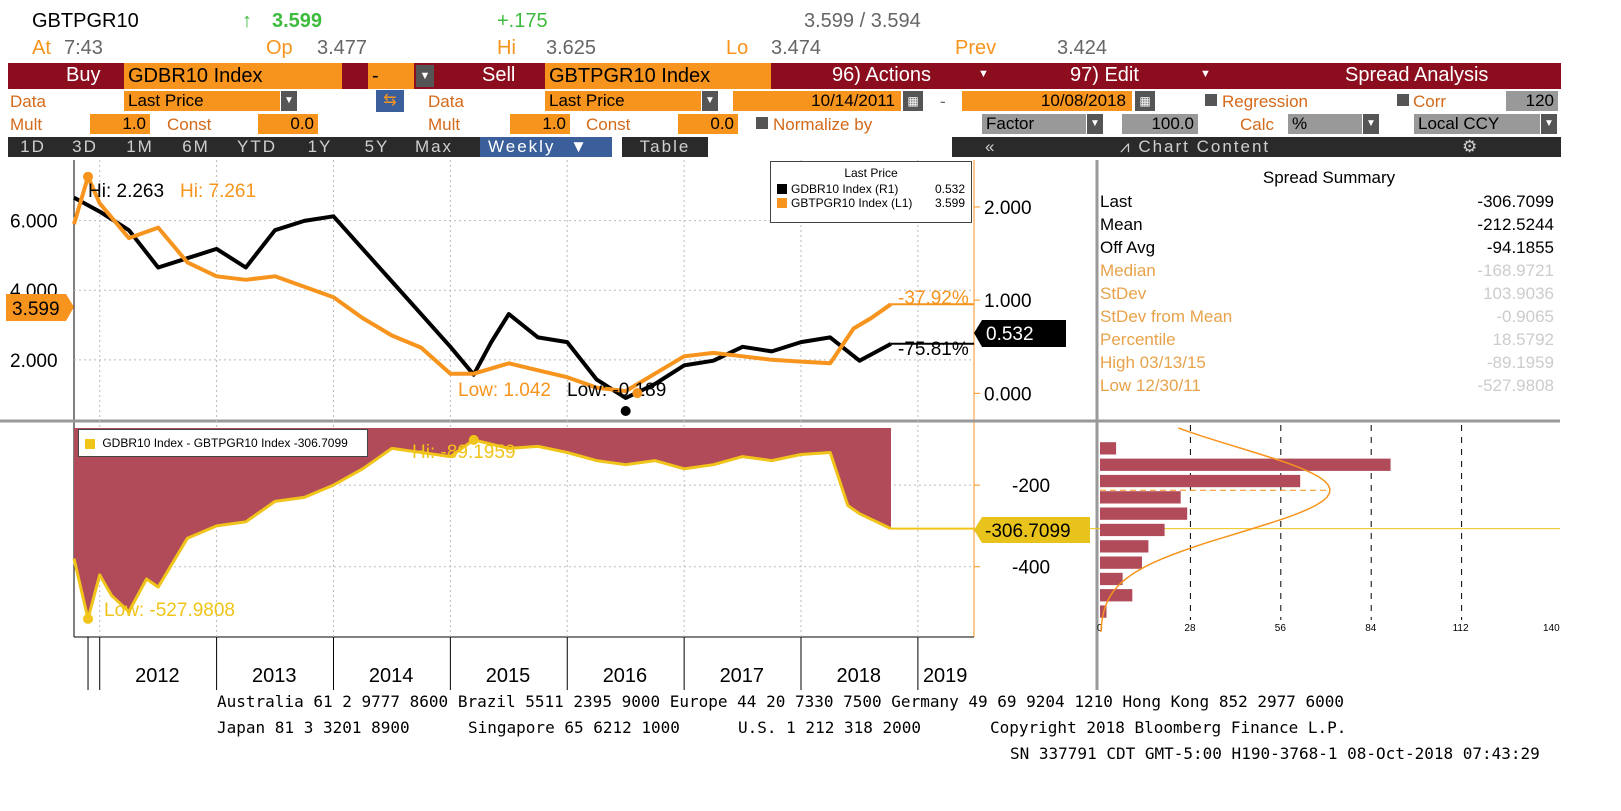 Image resolution: width=1621 pixels, height=811 pixels. Describe the element at coordinates (247, 21) in the screenshot. I see `up-arrow-icon: ↑` at that location.